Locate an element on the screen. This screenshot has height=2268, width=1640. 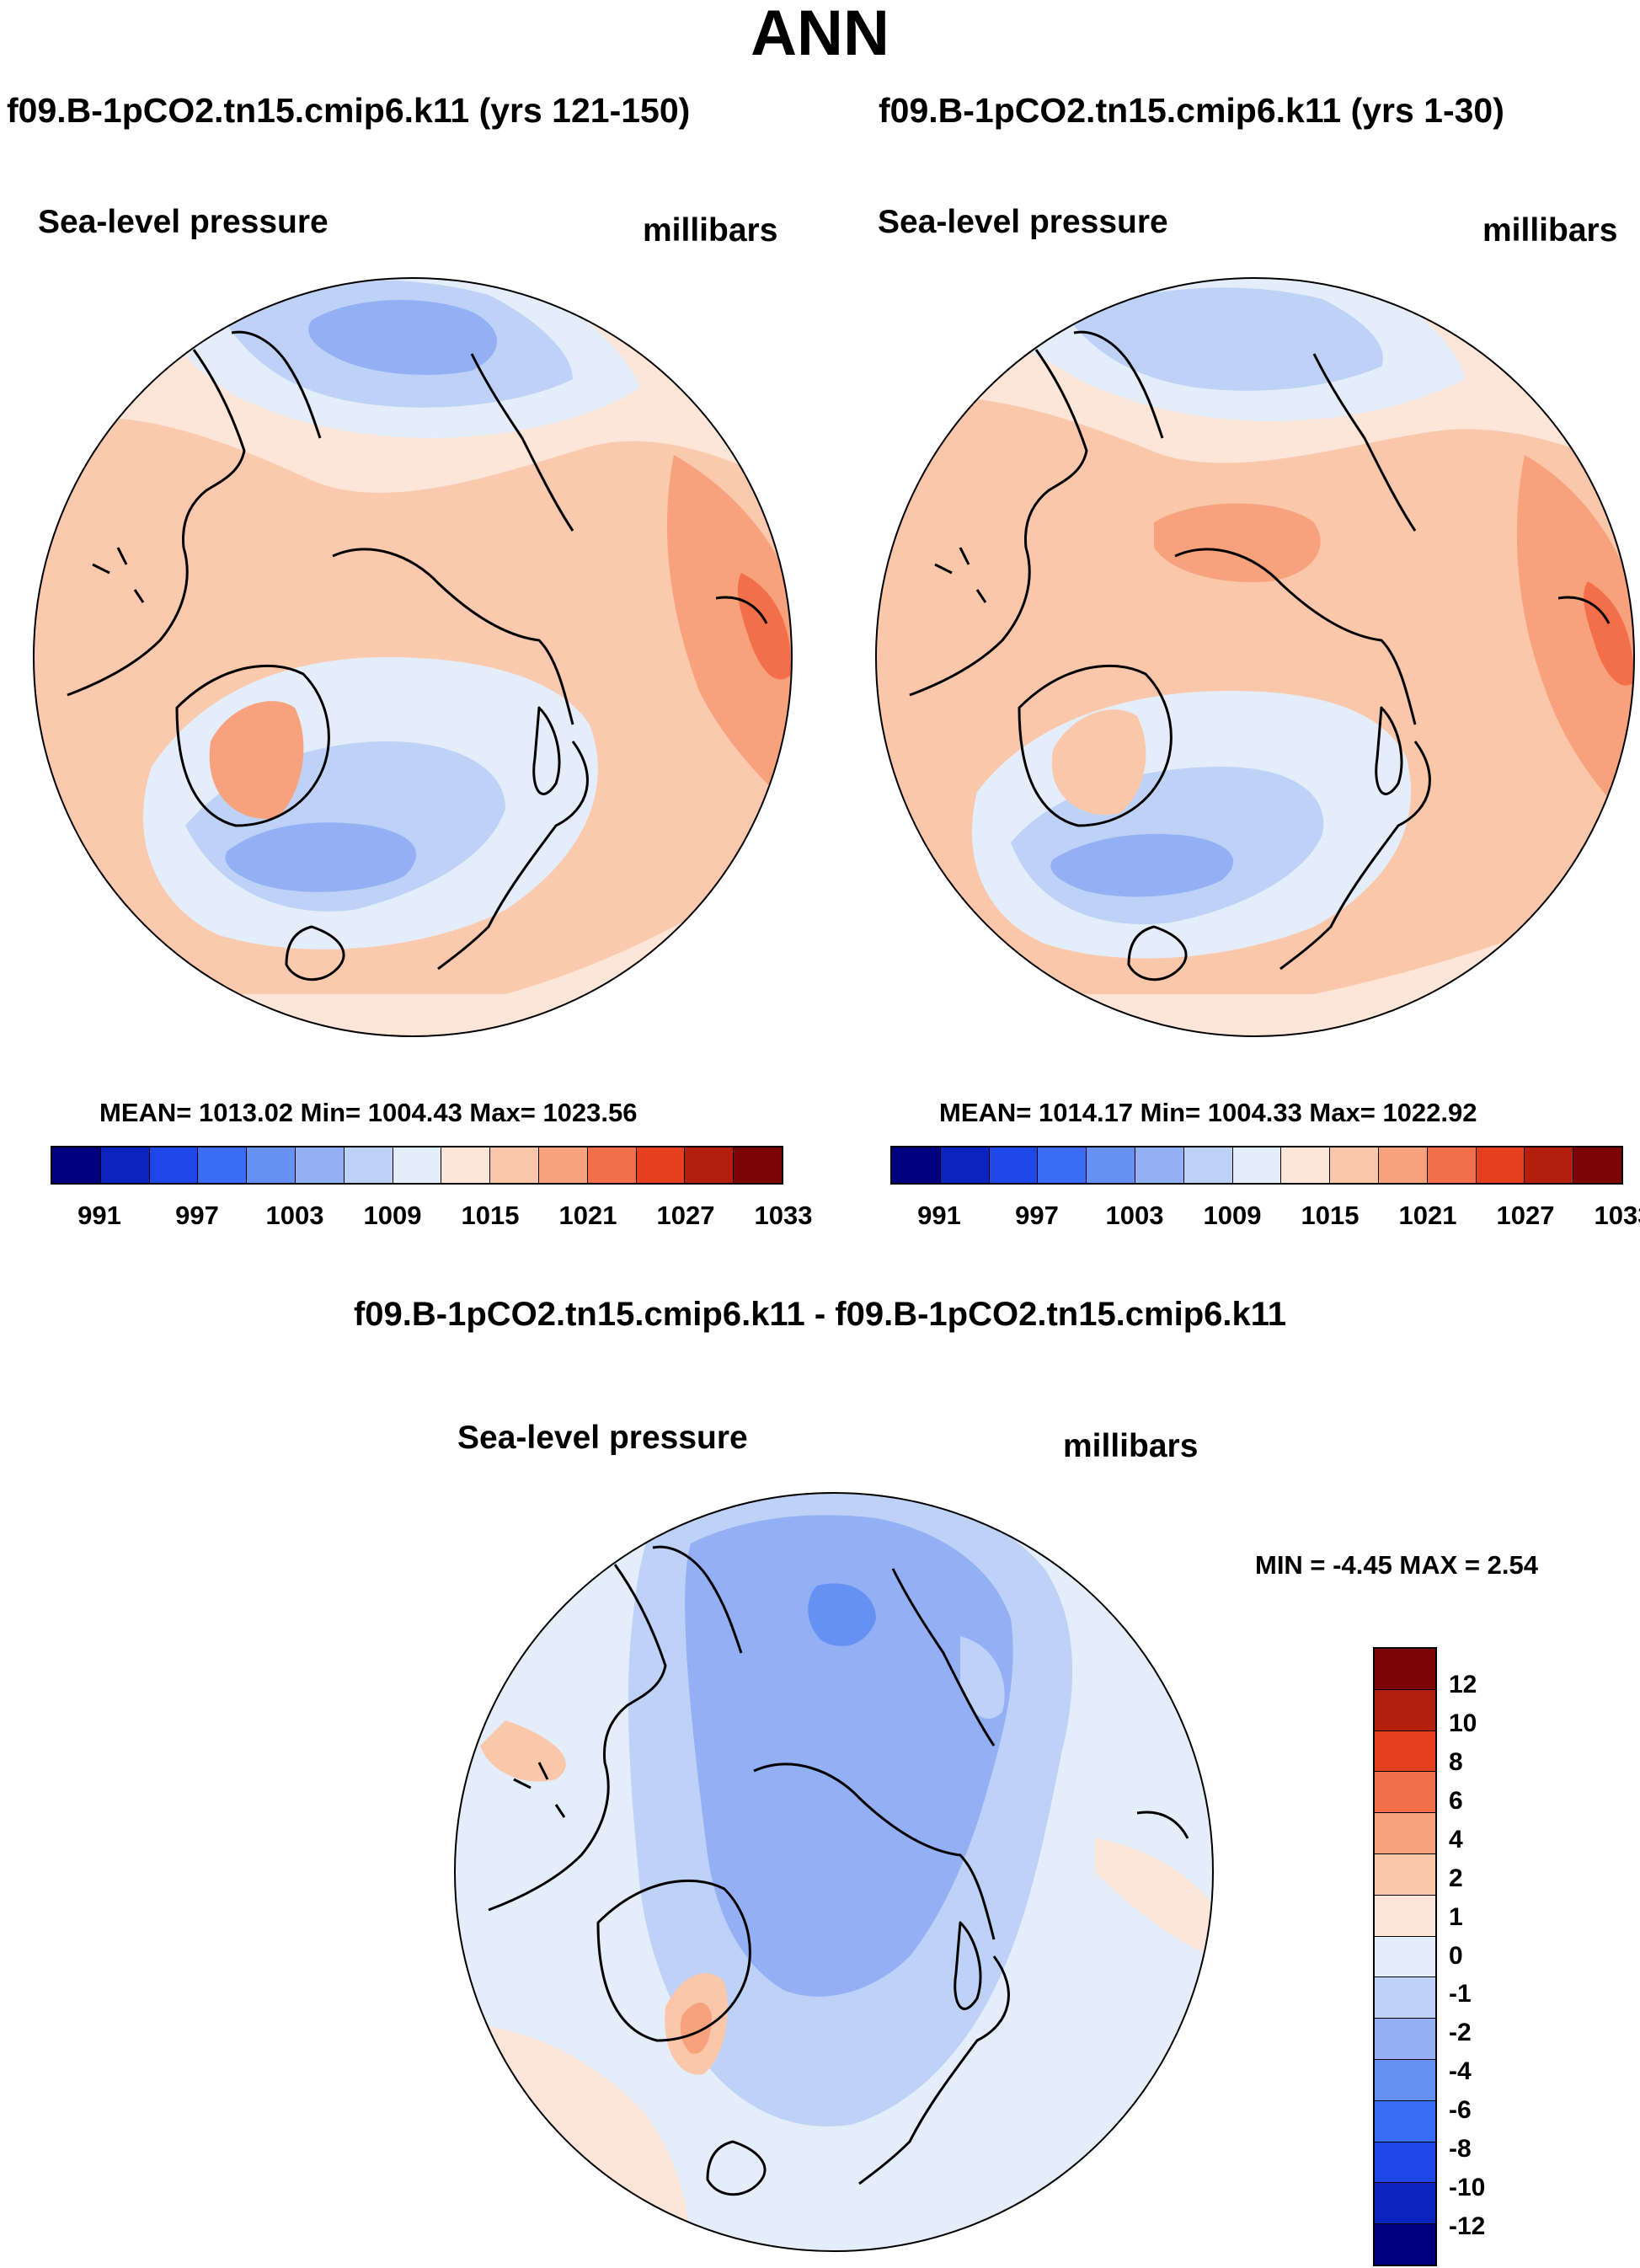
diff-positive-east is located at coordinates (1154, 1897).